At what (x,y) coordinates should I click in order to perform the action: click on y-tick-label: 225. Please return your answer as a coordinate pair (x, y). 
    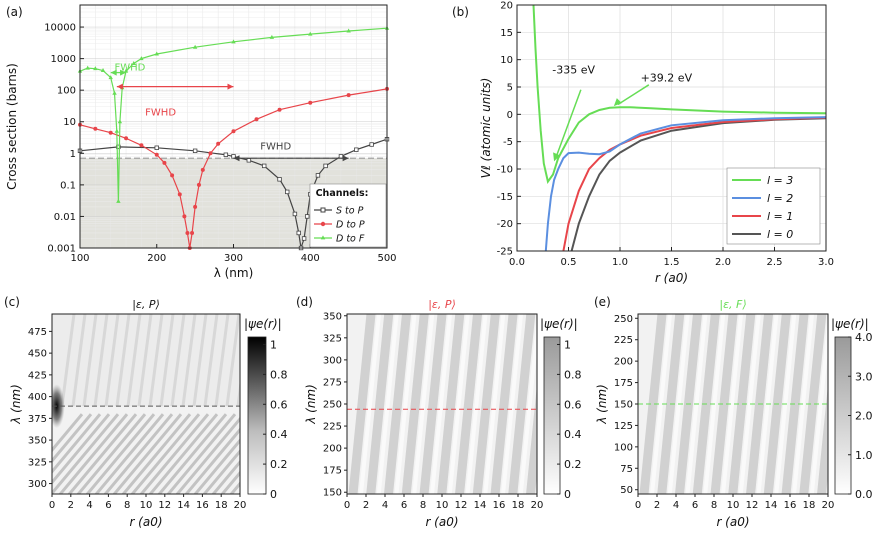
    Looking at the image, I should click on (332, 427).